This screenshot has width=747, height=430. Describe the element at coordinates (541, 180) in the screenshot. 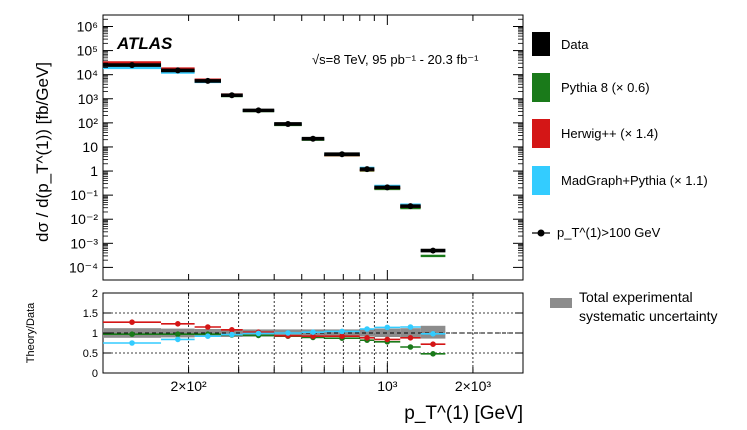

I see `legend-madgraph-swatch` at that location.